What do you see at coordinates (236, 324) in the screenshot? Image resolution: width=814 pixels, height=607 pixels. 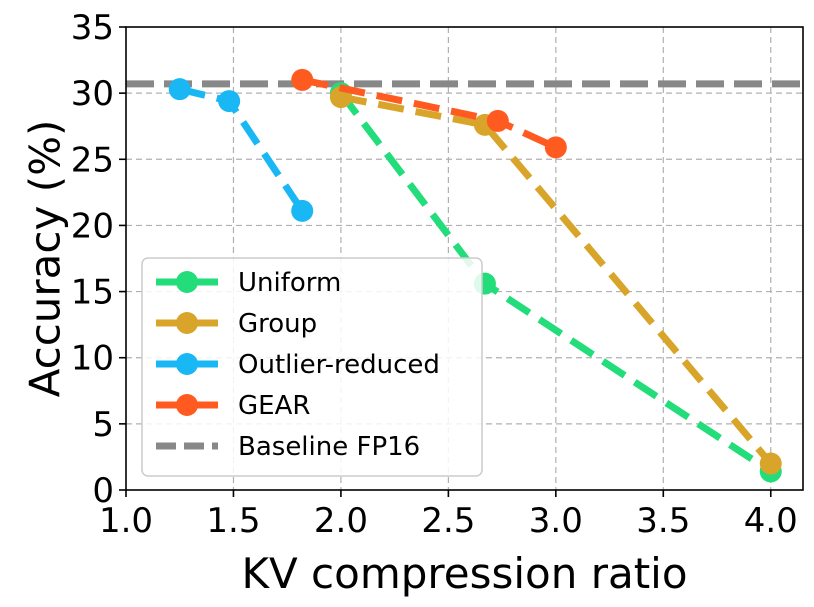 I see `legend-entry: Group` at bounding box center [236, 324].